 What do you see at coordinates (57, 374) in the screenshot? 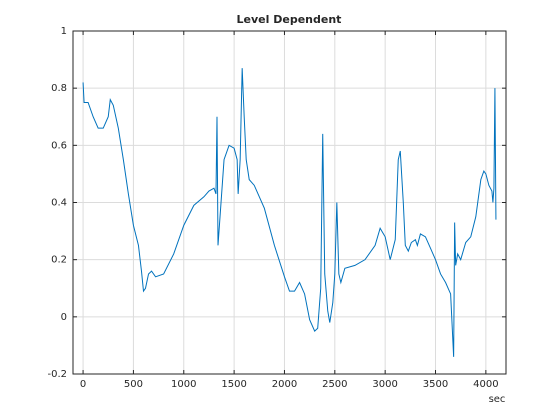
I see `y-tick-label: -0.2` at bounding box center [57, 374].